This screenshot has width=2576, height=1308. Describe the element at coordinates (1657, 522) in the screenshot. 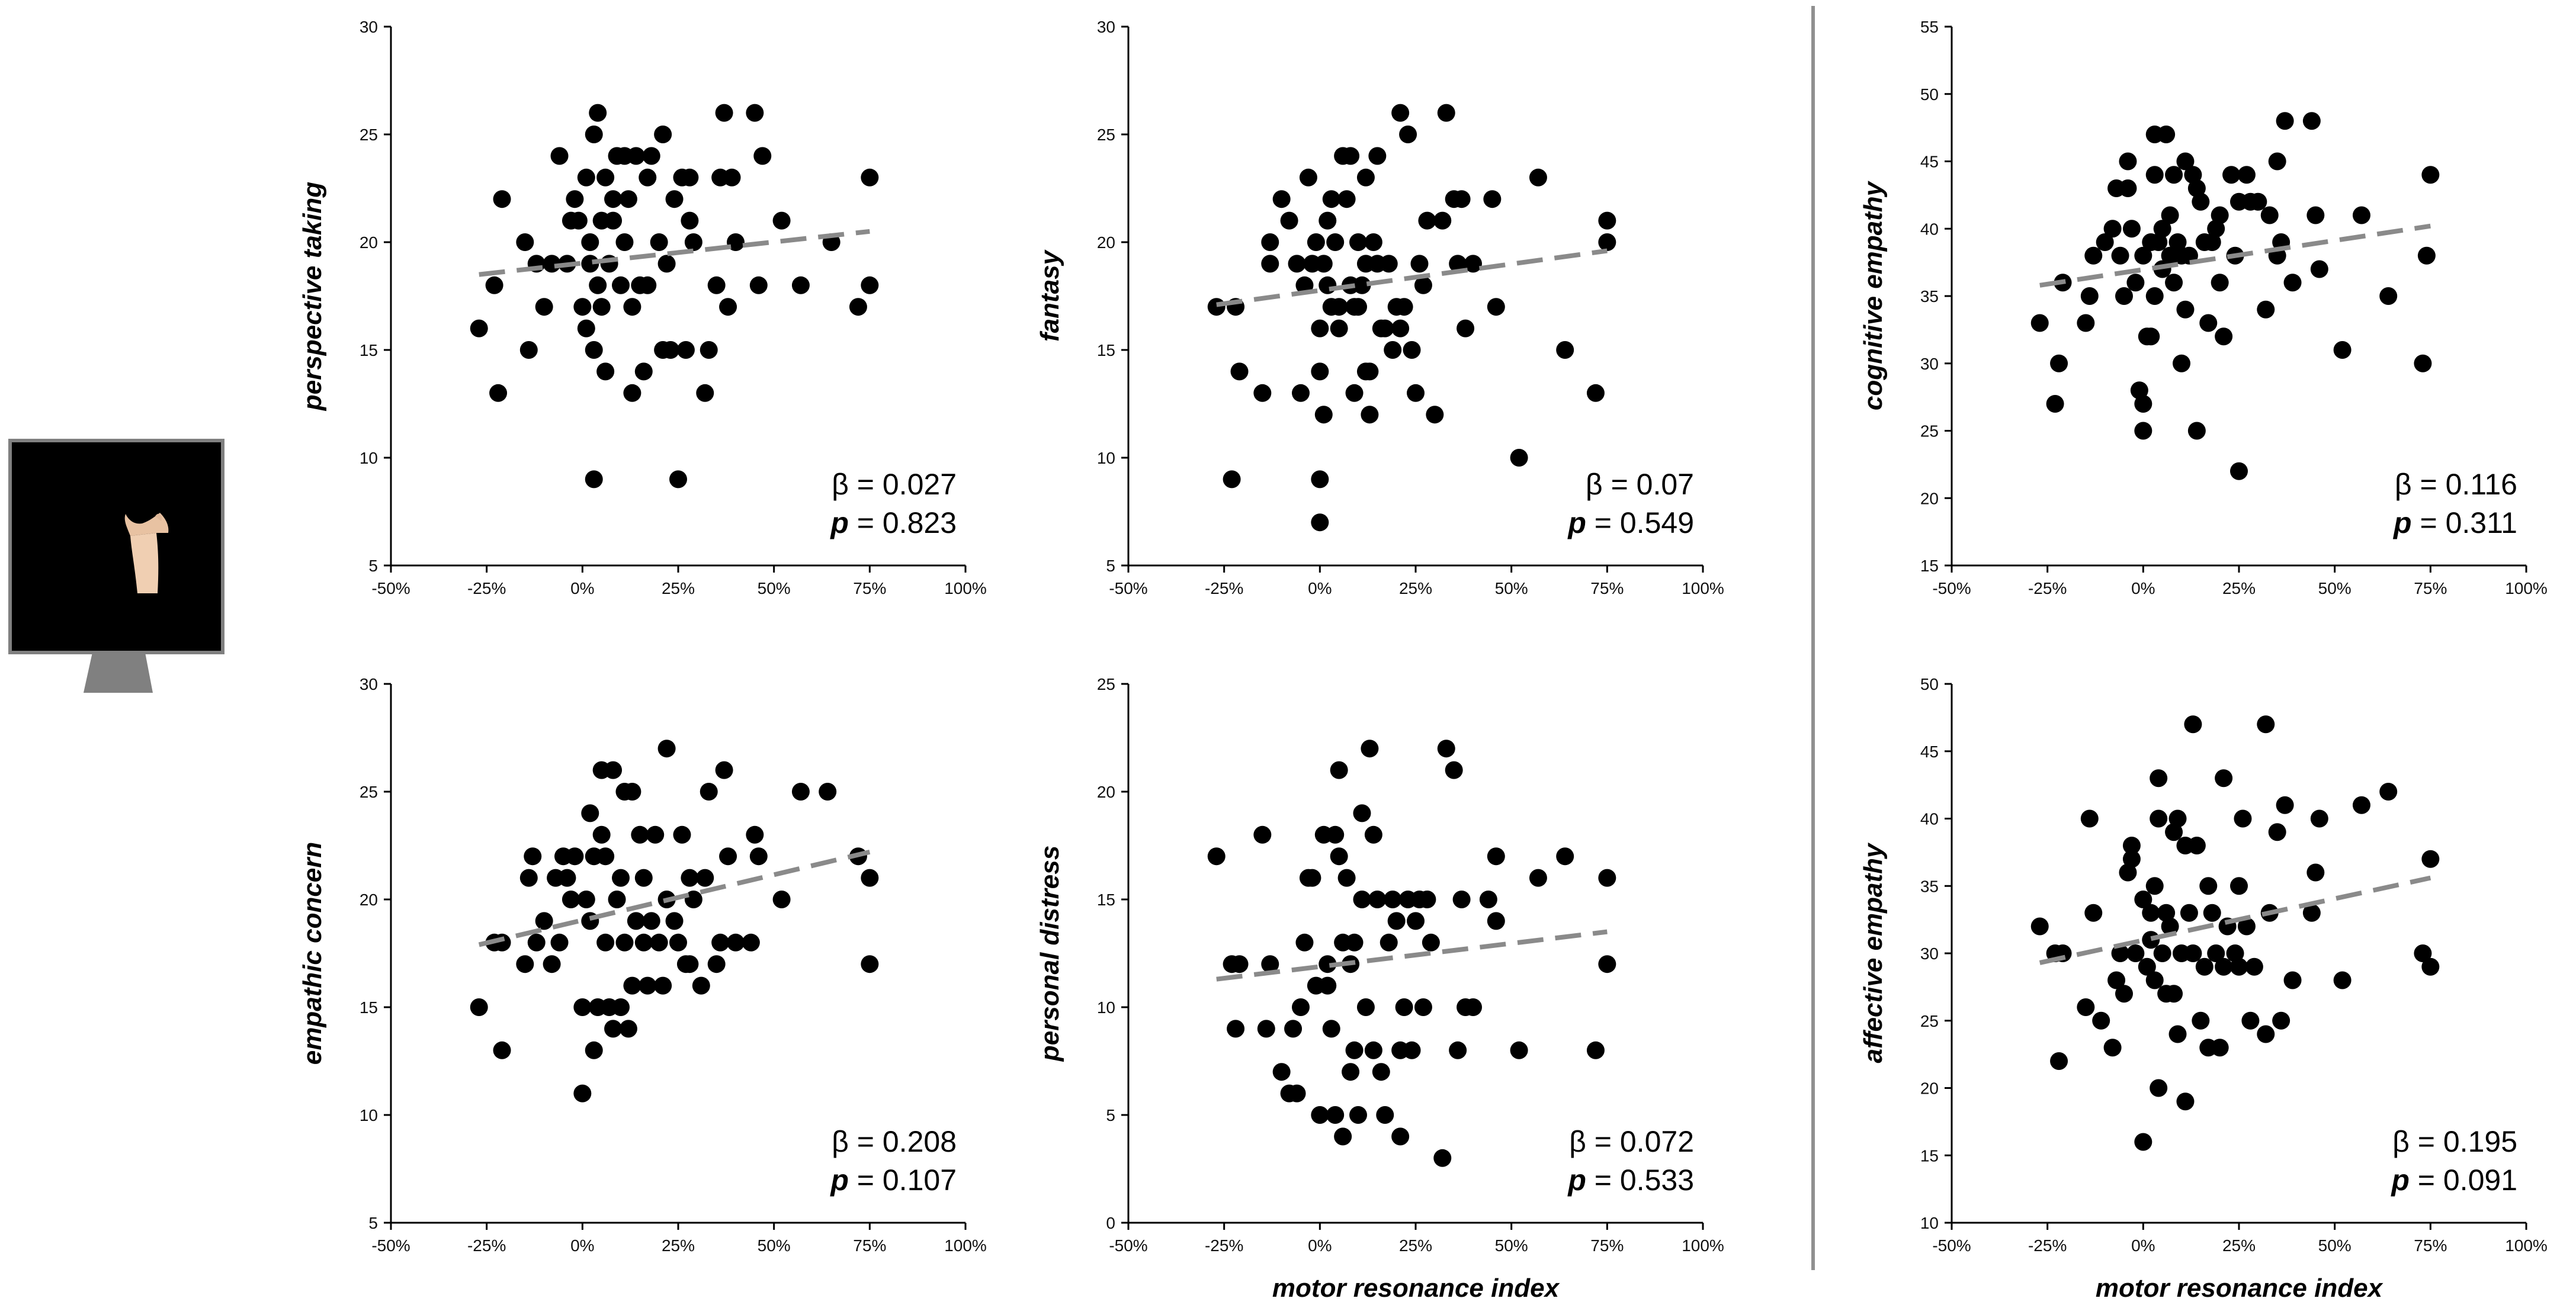

I see `p-value: 0.549` at that location.